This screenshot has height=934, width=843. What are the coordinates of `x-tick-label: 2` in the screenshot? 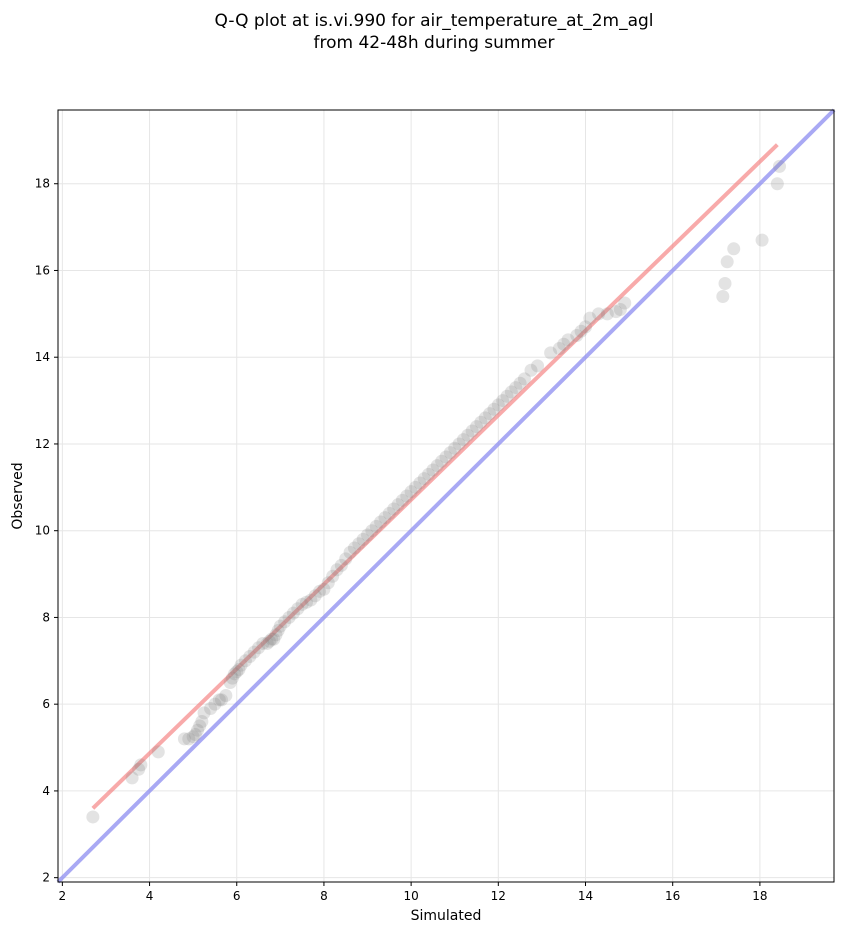 It's located at (63, 896).